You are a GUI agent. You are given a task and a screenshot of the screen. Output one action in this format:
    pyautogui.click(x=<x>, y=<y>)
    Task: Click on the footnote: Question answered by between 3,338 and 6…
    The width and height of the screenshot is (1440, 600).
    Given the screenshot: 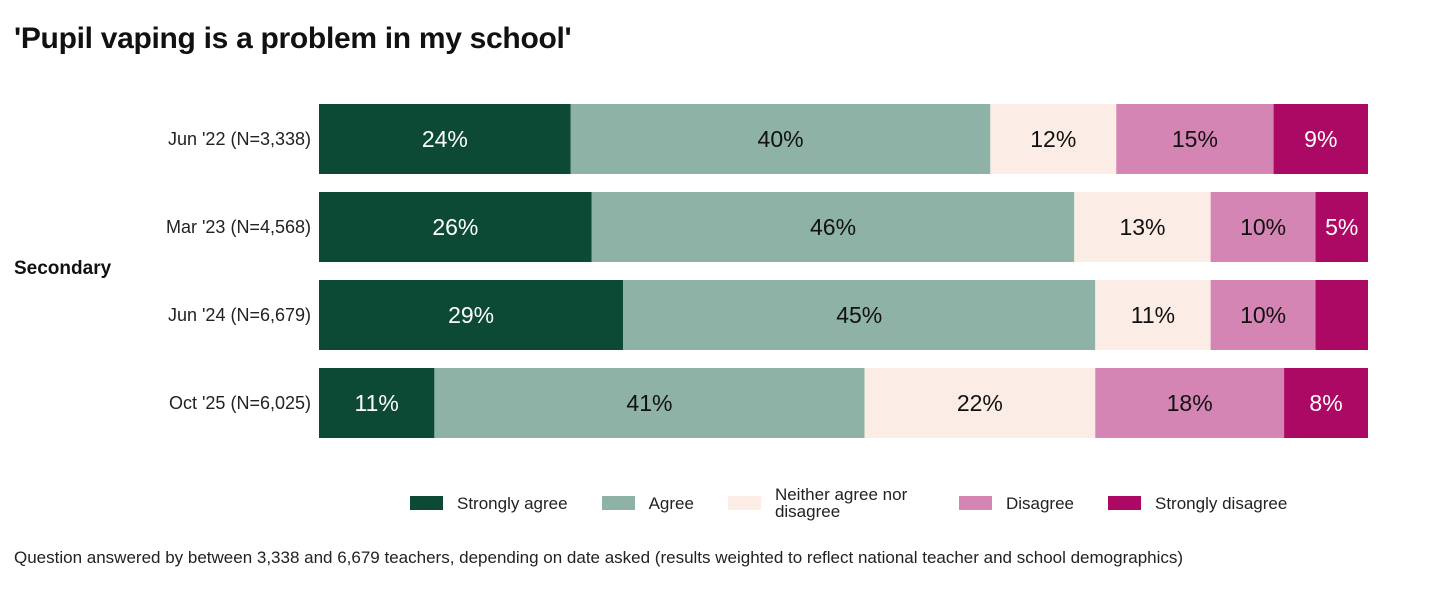 What is the action you would take?
    pyautogui.click(x=599, y=557)
    